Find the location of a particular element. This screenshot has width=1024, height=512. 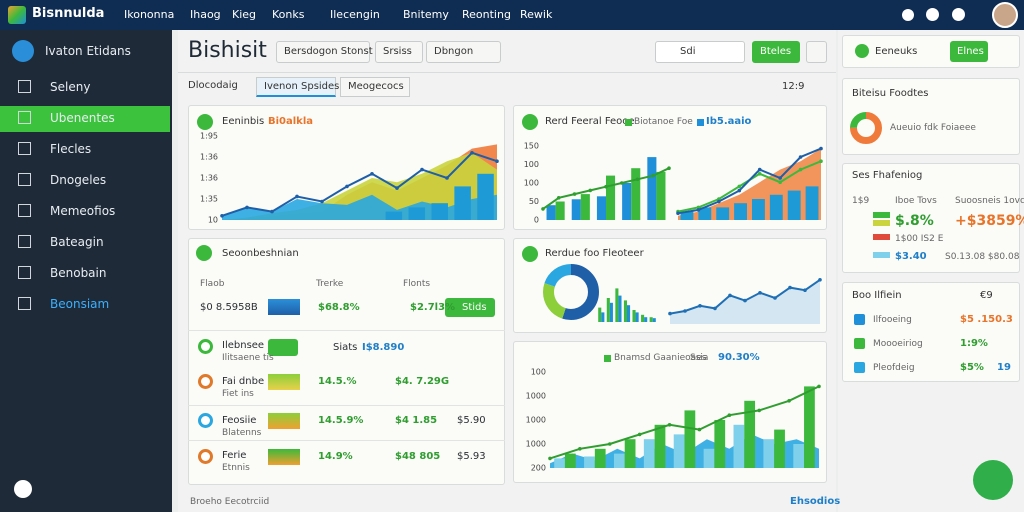

label: Bnamsd Gaanieoaes is located at coordinates (660, 358).